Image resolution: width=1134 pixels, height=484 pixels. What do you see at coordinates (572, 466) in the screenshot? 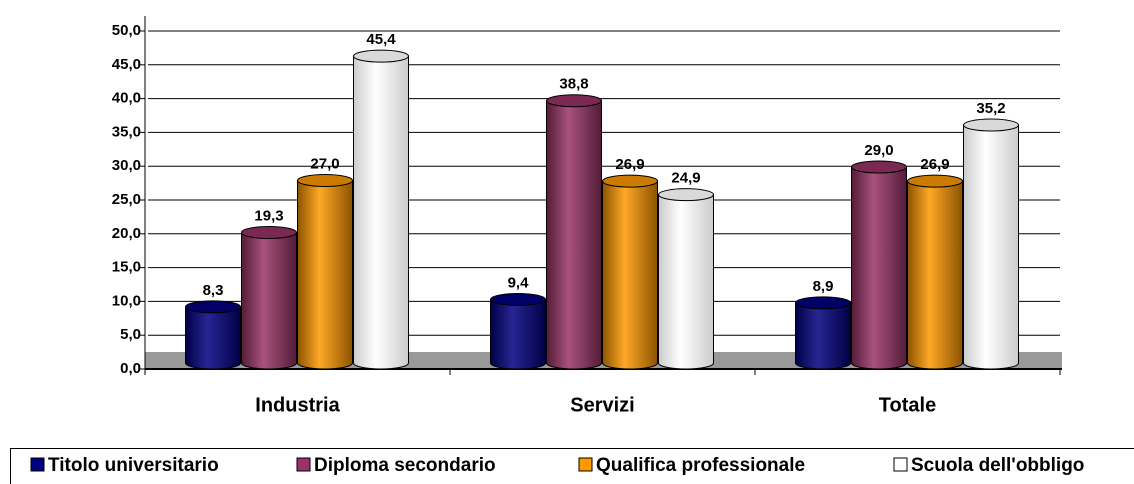
I see `legend` at bounding box center [572, 466].